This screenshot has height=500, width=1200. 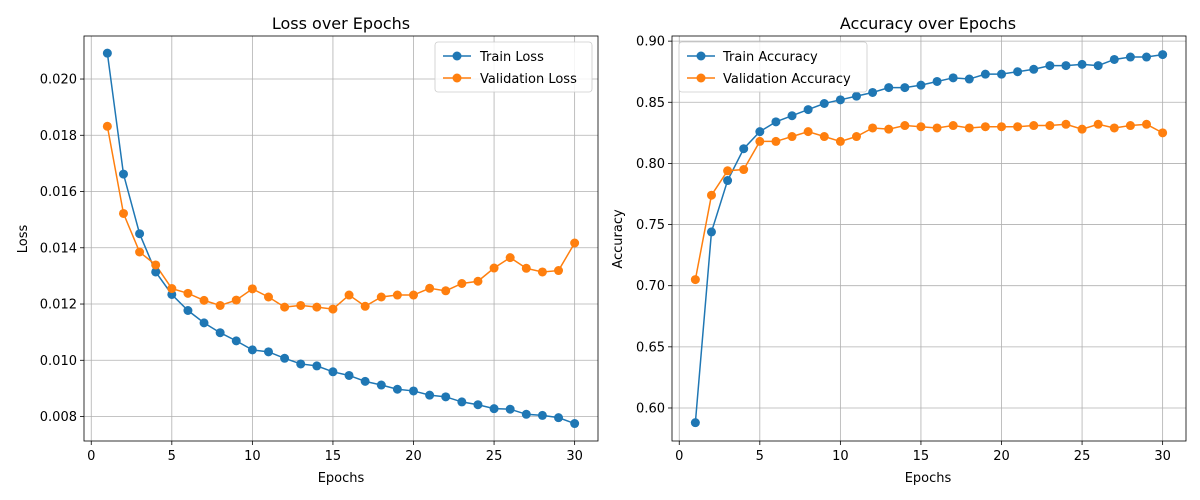 I want to click on loss-chart-title: Loss over Epochs, so click(x=341, y=23).